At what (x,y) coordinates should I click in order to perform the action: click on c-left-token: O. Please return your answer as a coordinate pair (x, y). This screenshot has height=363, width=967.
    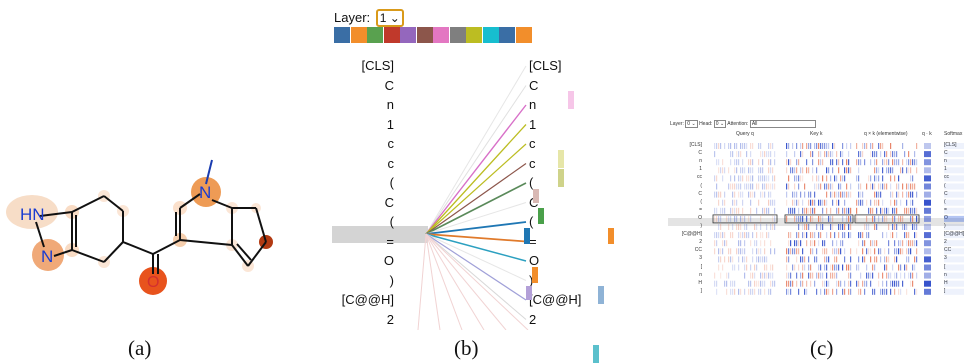
    Looking at the image, I should click on (700, 217).